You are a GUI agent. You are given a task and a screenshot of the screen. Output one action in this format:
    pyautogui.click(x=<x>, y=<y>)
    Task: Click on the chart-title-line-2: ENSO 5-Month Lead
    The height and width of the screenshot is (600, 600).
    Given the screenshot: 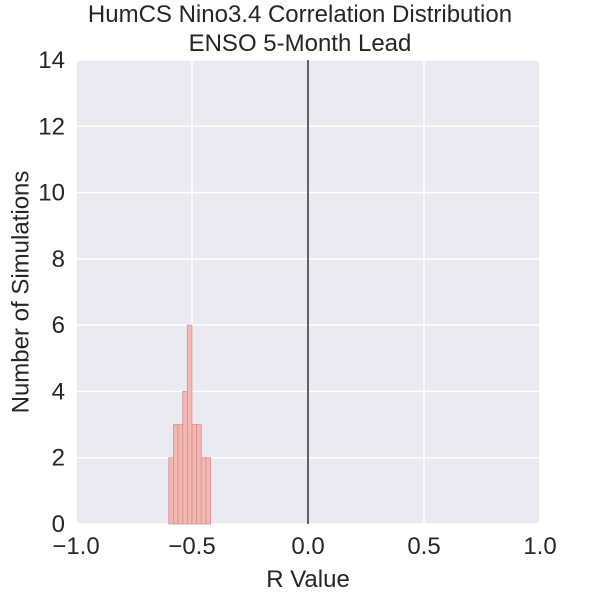 What is the action you would take?
    pyautogui.click(x=300, y=43)
    